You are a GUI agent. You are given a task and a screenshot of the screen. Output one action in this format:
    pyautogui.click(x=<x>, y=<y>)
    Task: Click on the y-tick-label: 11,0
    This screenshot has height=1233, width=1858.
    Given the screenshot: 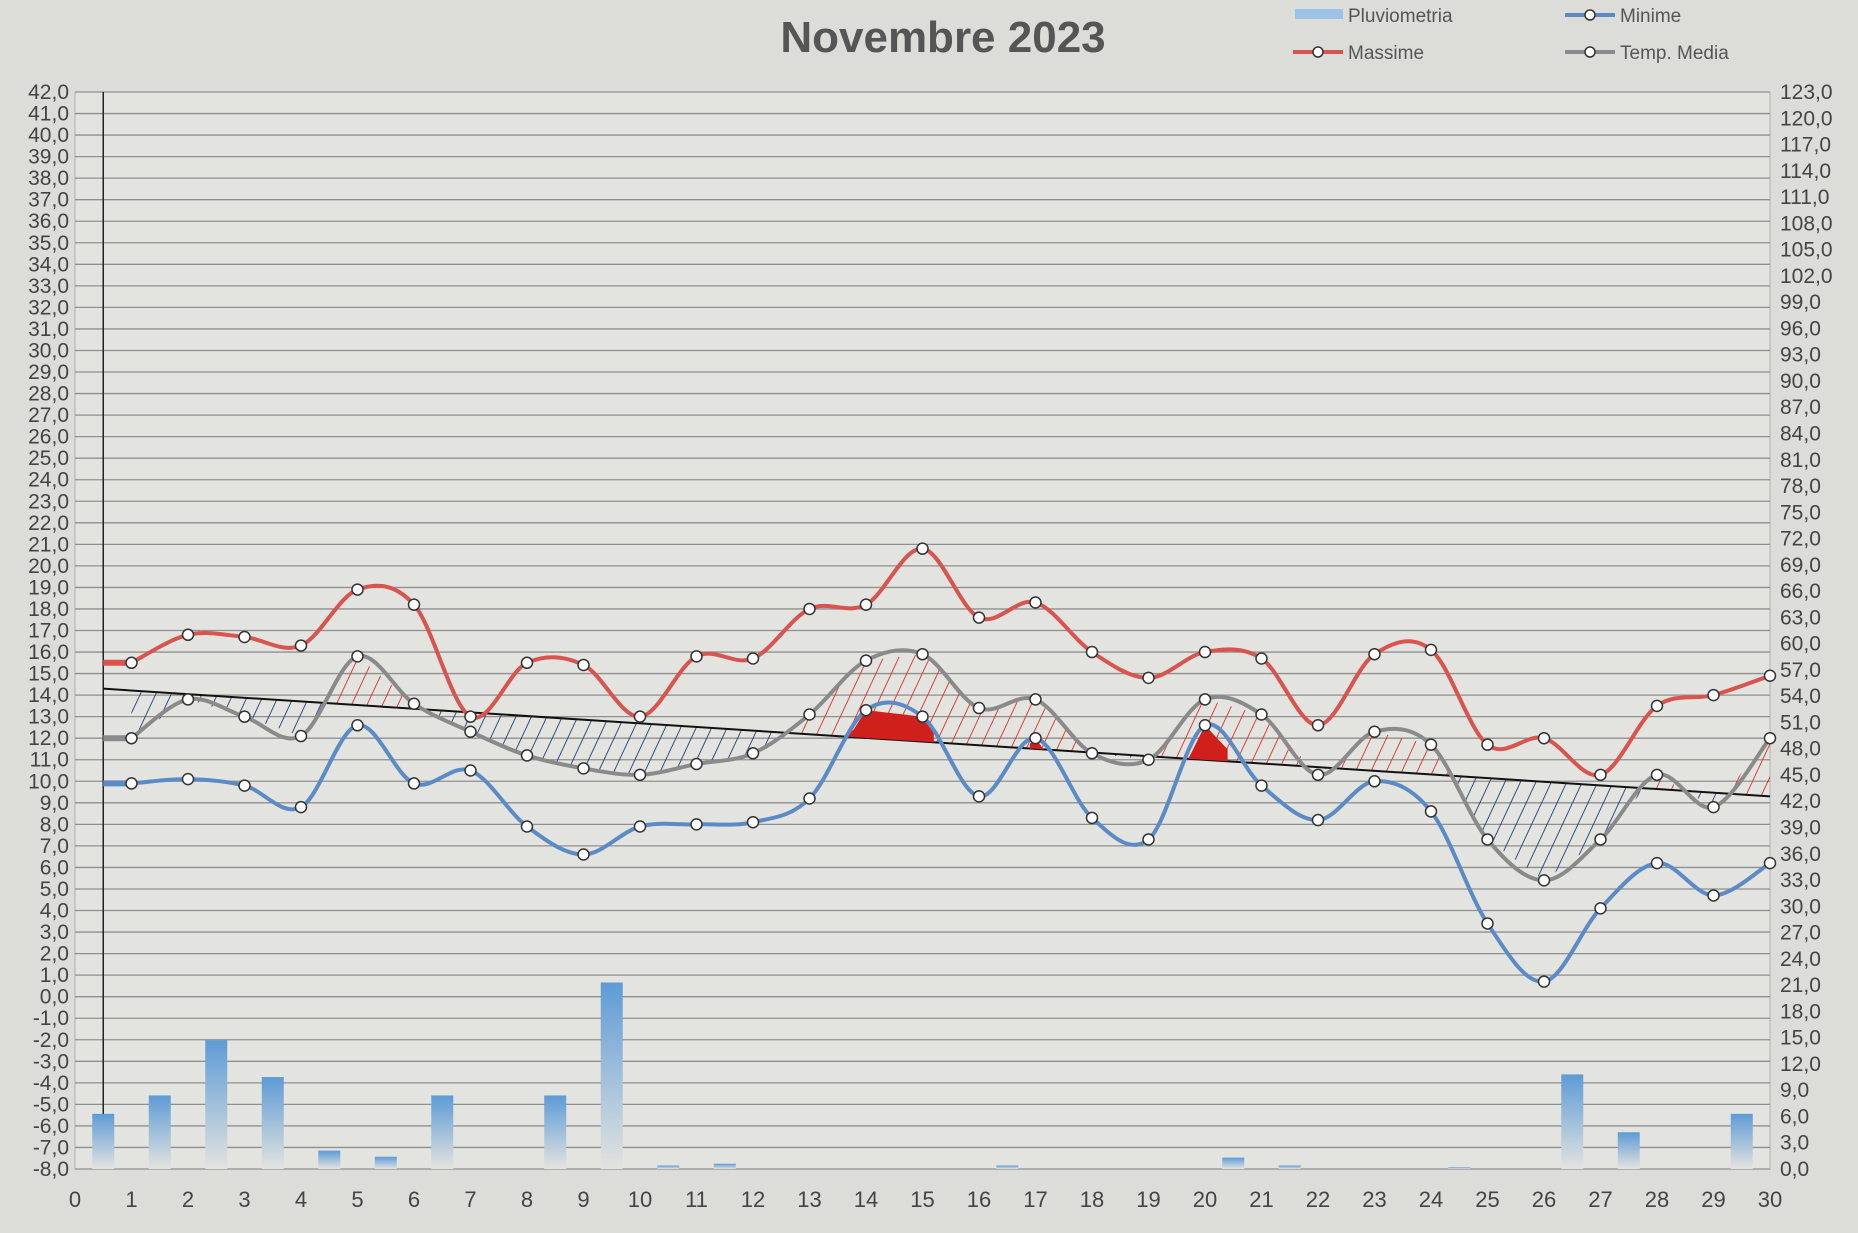 What is the action you would take?
    pyautogui.click(x=49, y=760)
    